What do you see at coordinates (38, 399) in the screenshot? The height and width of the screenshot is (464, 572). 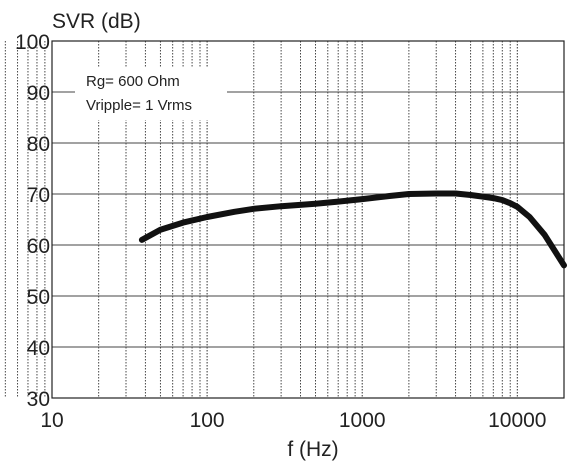 I see `y-tick-label: 30` at bounding box center [38, 399].